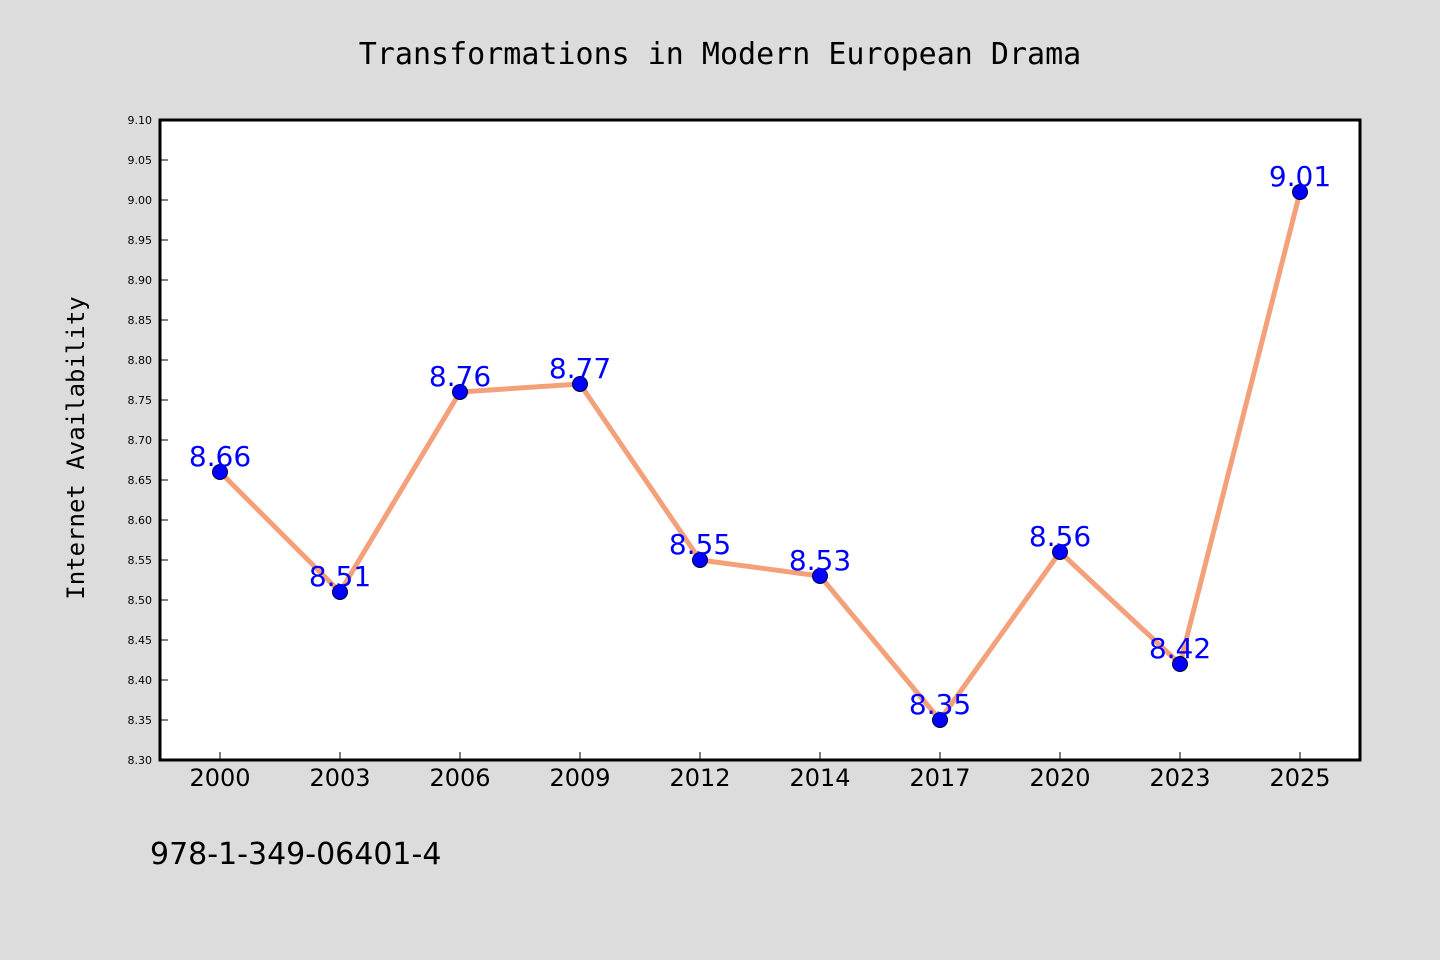 Image resolution: width=1440 pixels, height=960 pixels. I want to click on data-label: 8.35, so click(940, 704).